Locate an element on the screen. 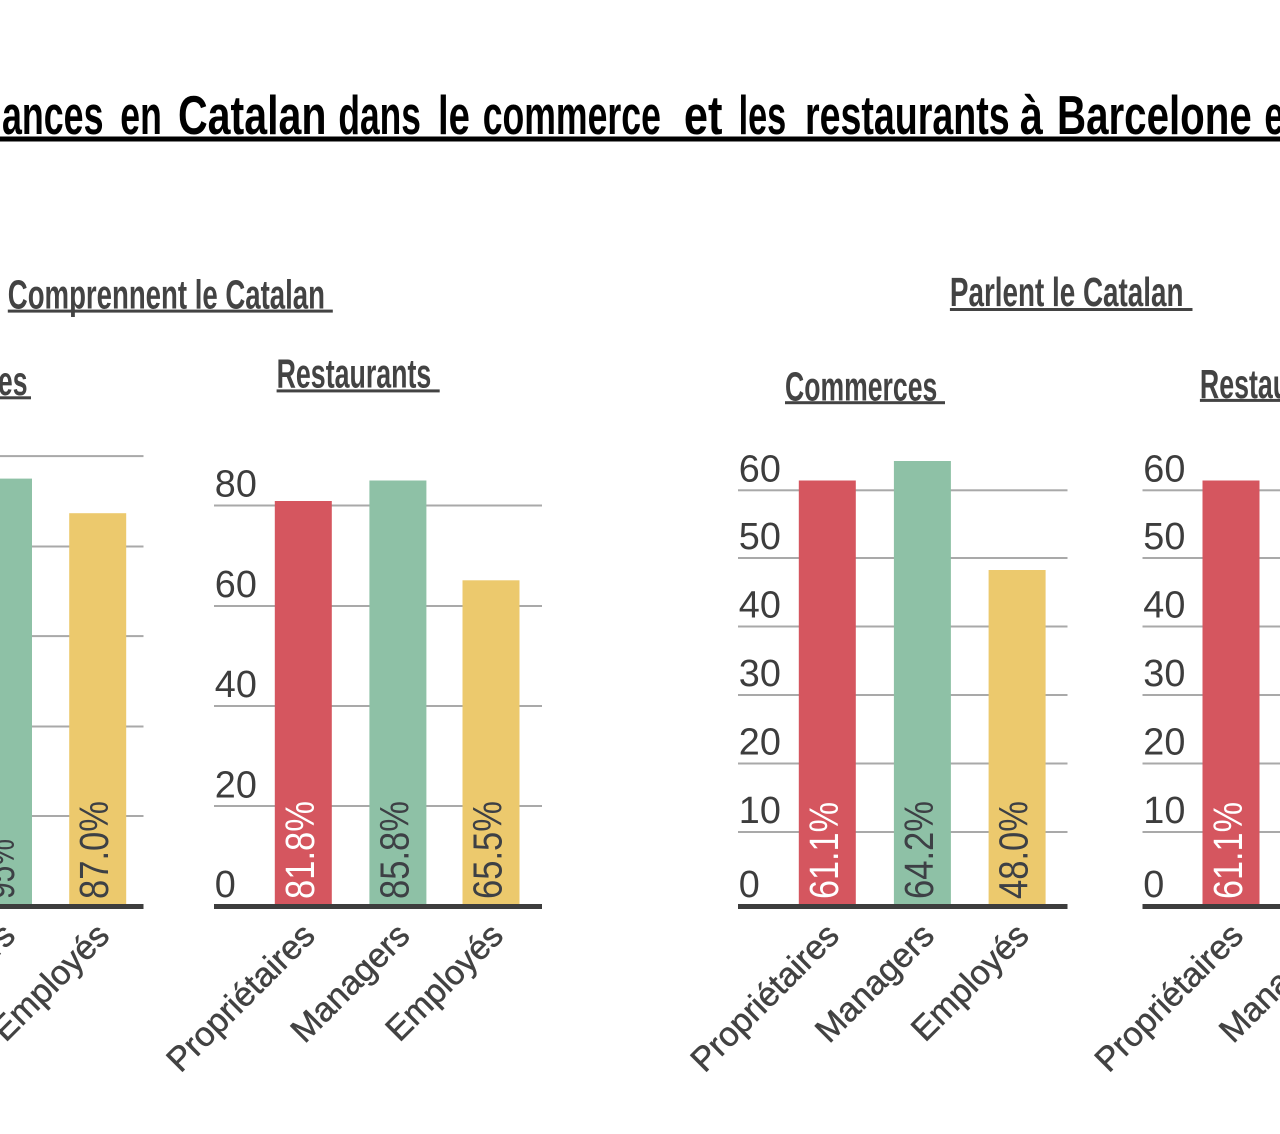 The image size is (1280, 1134). svg-text: 64.2% is located at coordinates (919, 850).